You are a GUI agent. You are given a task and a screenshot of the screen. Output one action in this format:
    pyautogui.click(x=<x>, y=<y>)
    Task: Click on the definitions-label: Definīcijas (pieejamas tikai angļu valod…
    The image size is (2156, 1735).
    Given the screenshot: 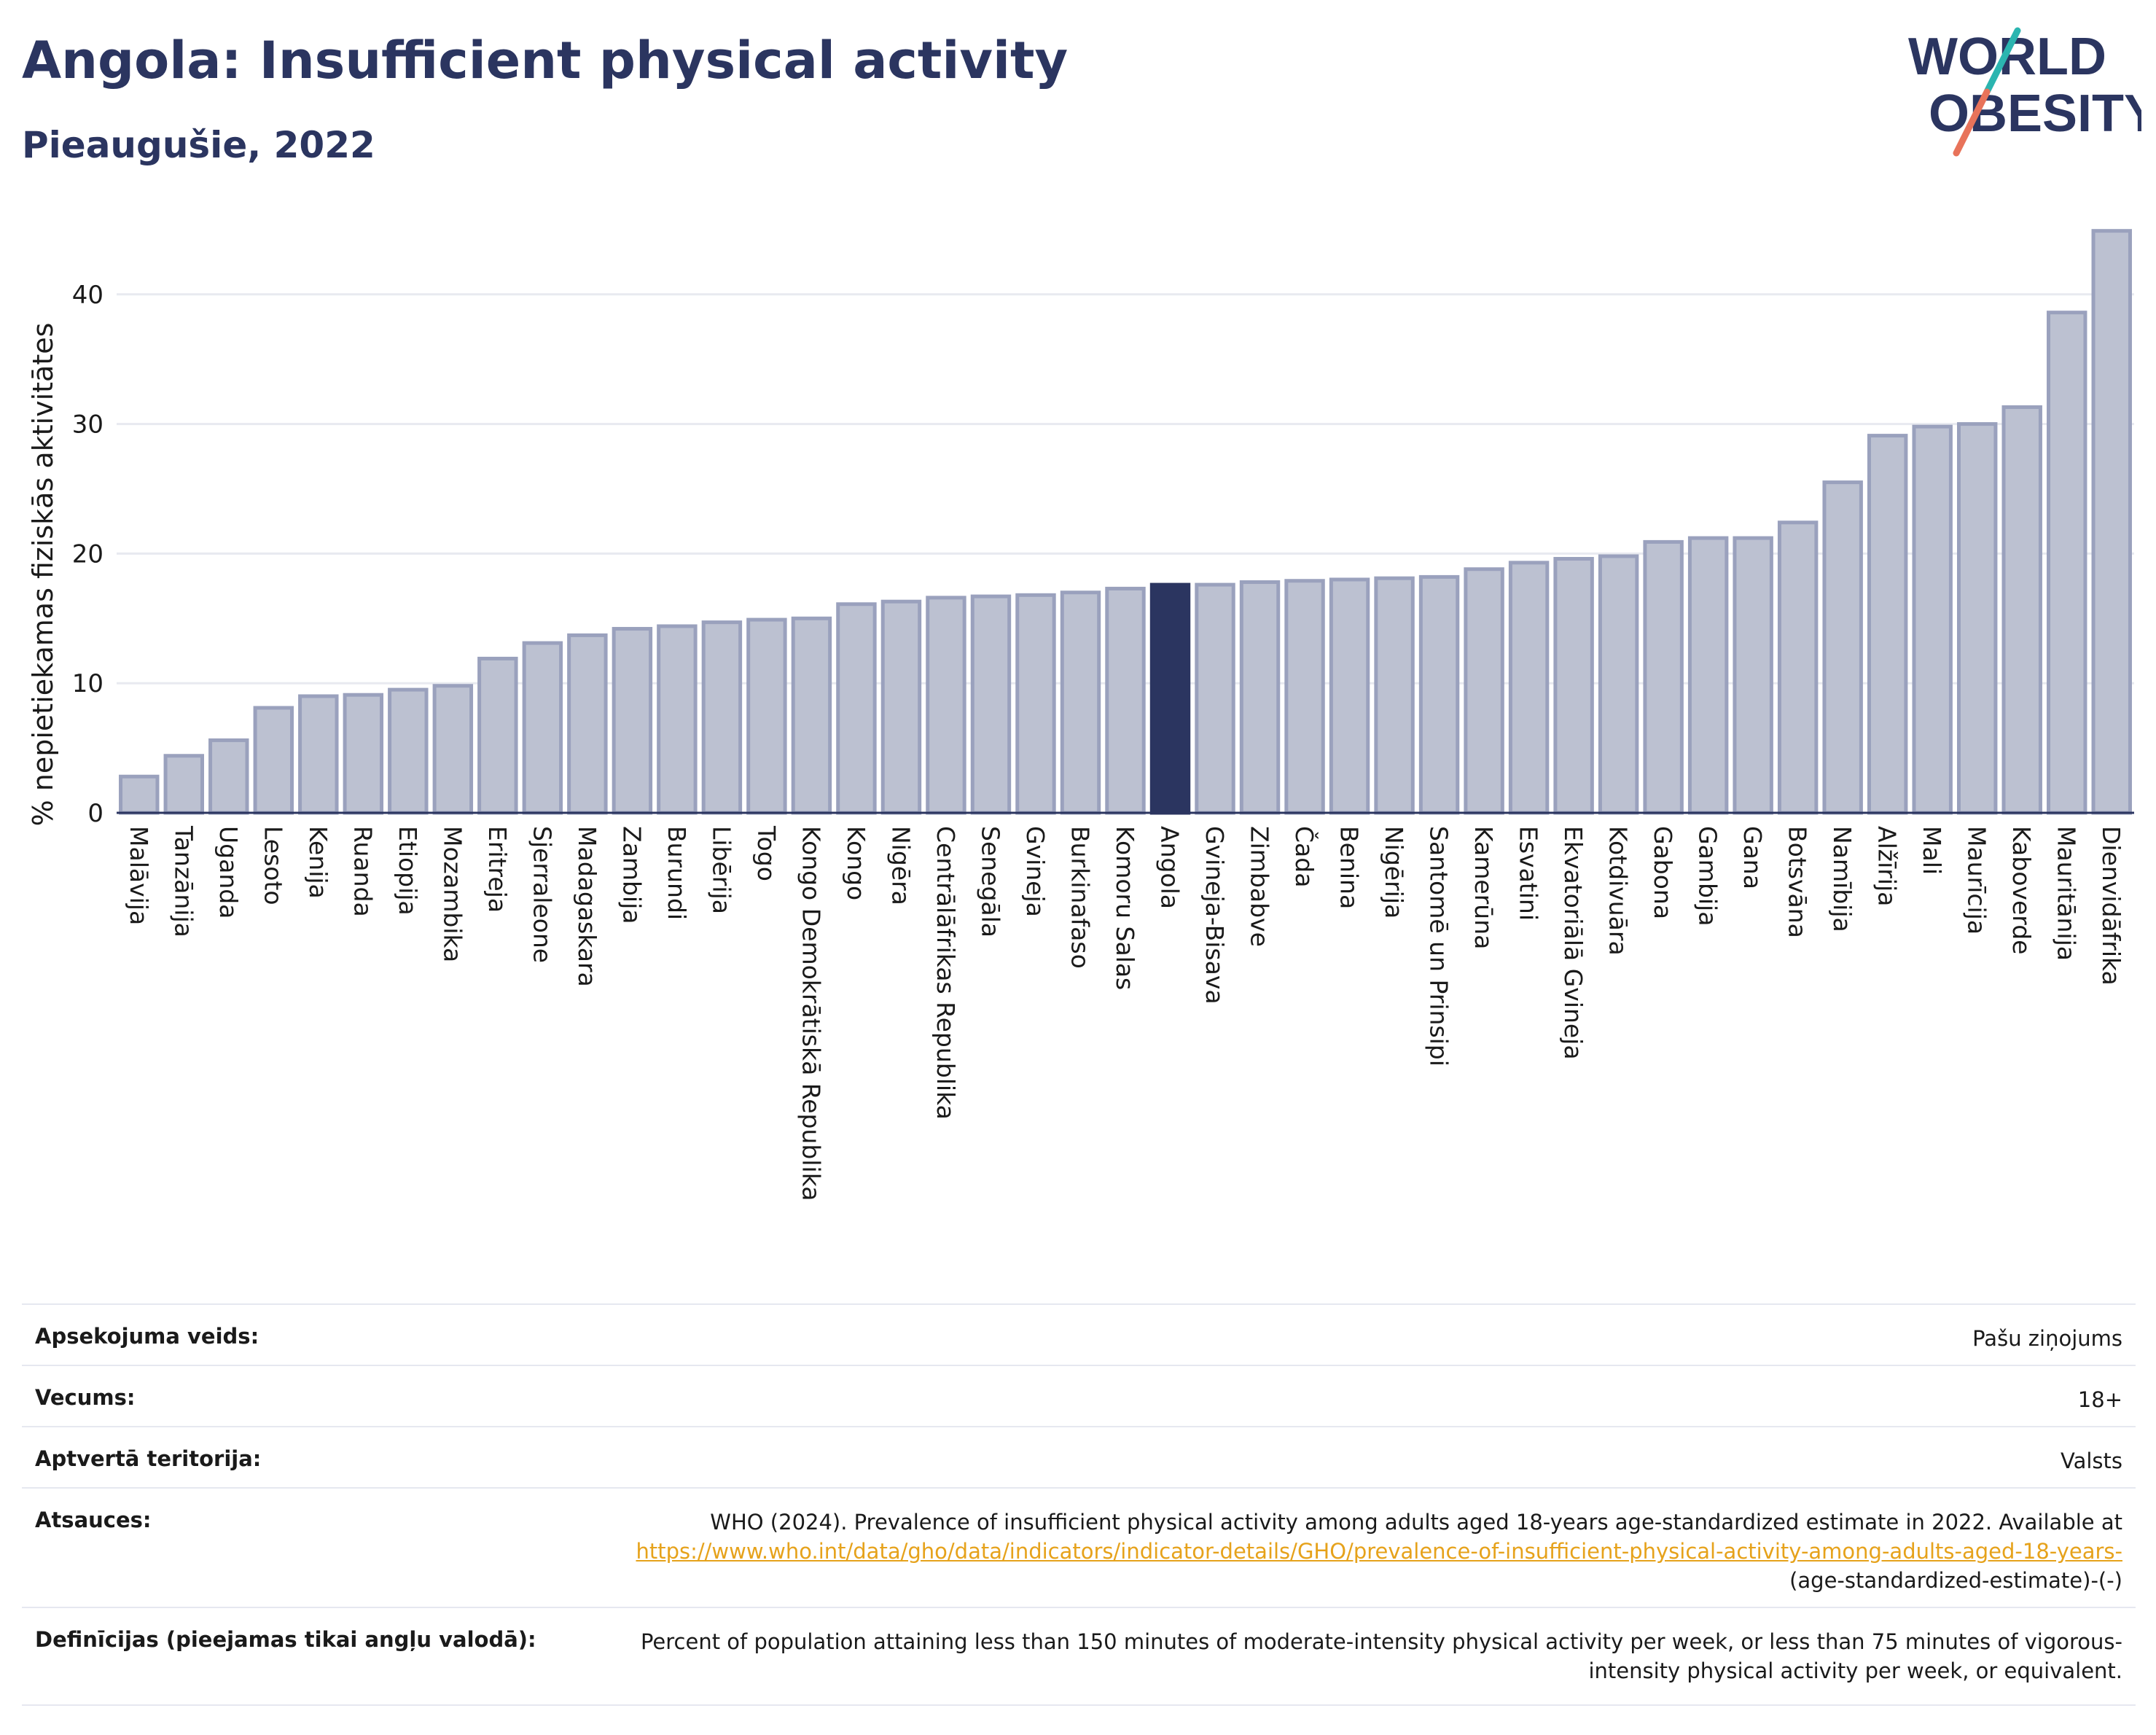 What is the action you would take?
    pyautogui.click(x=306, y=1656)
    